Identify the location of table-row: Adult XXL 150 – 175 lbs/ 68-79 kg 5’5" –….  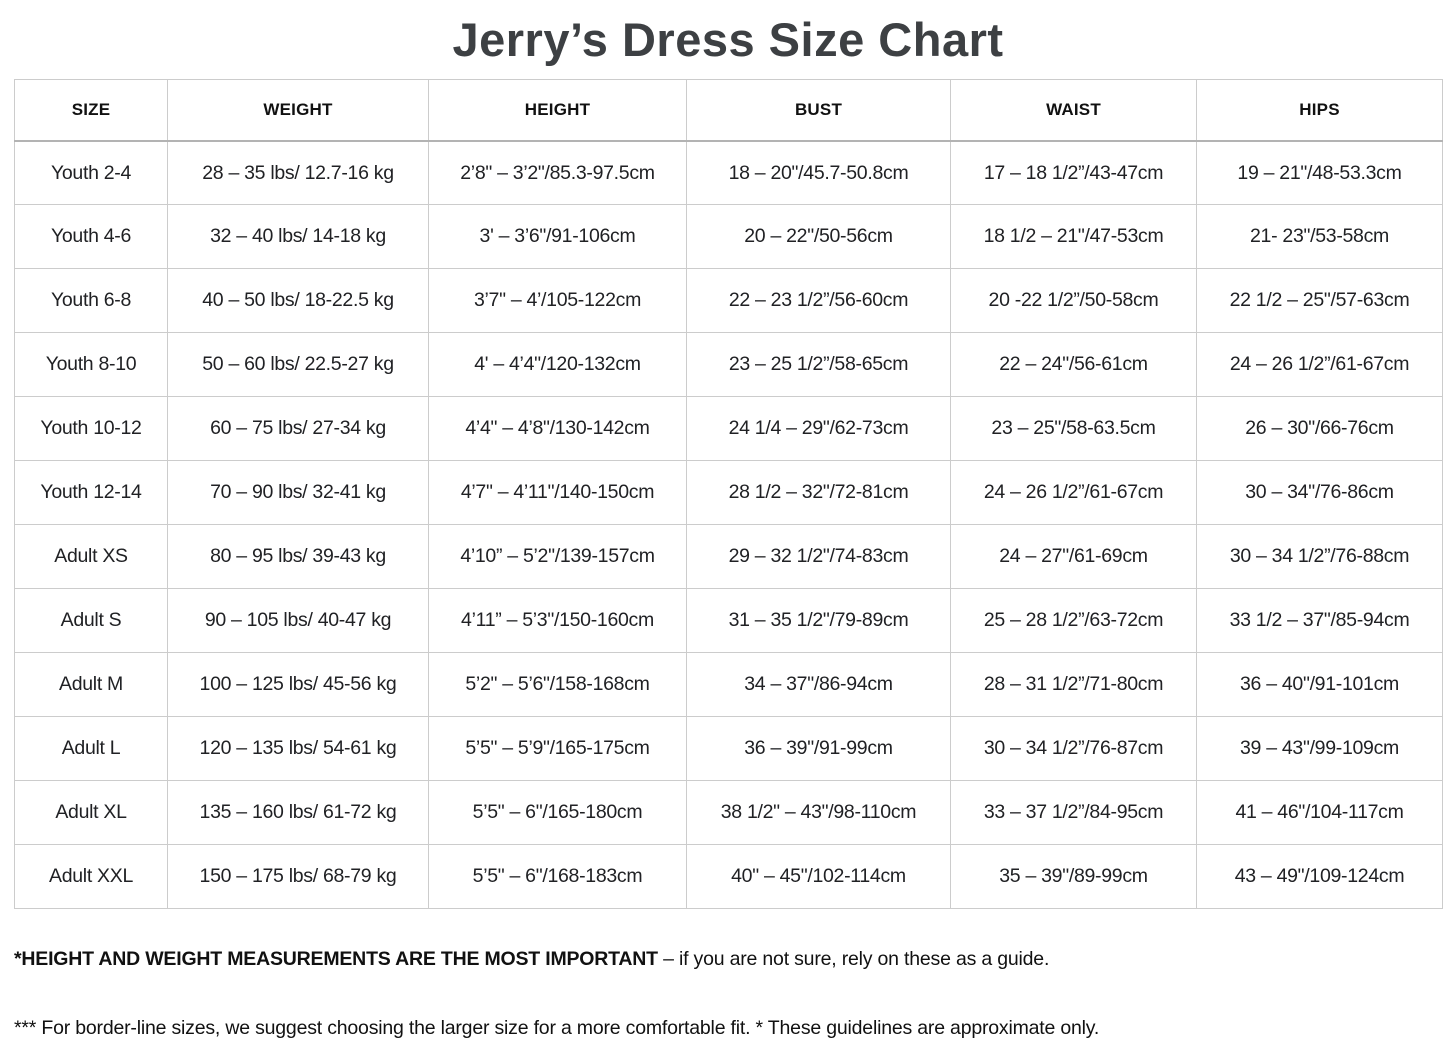
(728, 877).